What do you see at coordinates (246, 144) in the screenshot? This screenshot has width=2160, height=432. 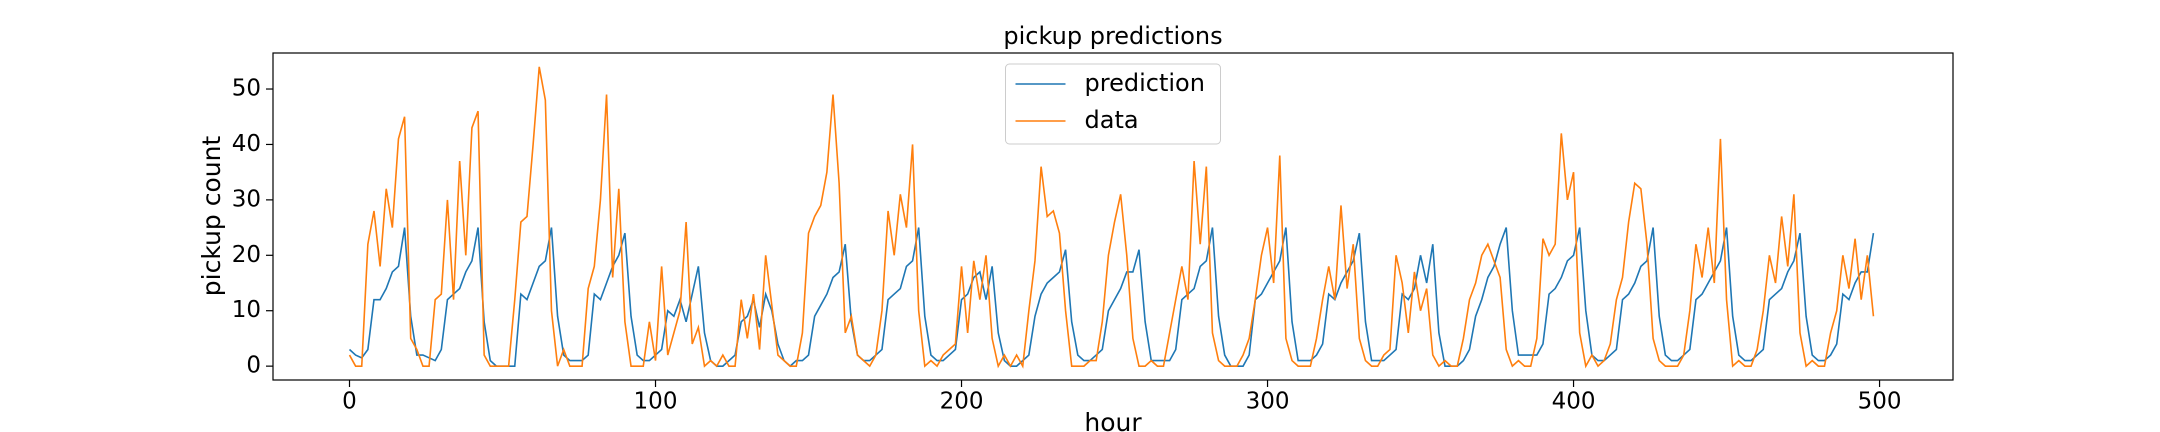 I see `y-tick-label: 40` at bounding box center [246, 144].